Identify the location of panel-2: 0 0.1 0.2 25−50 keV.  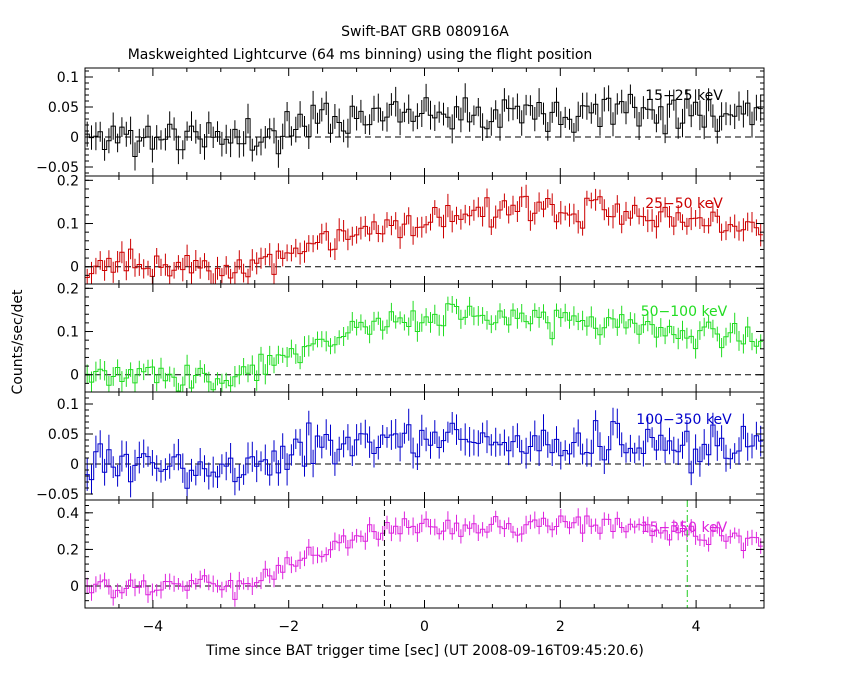
(411, 229).